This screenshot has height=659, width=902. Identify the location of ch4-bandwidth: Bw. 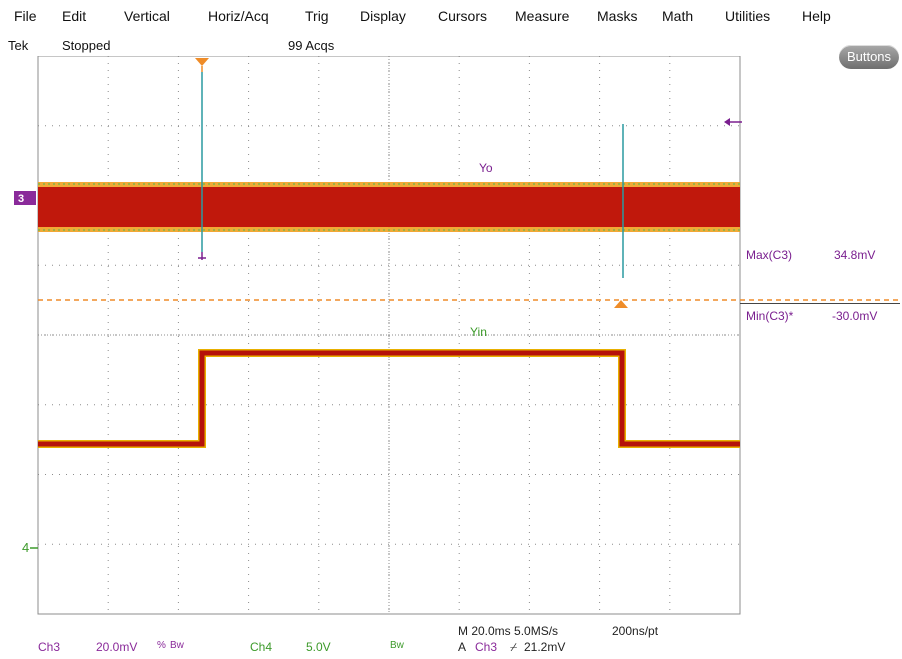
(397, 645).